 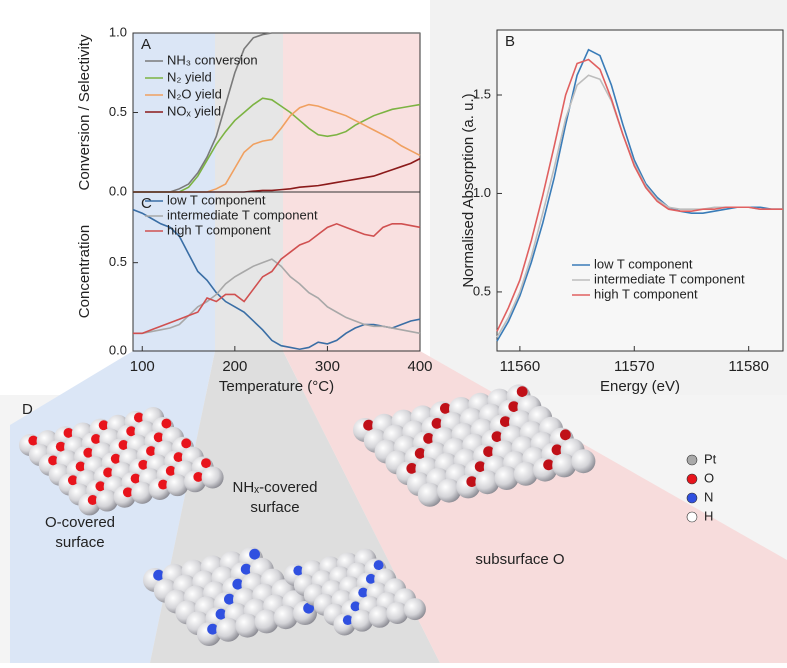 What do you see at coordinates (748, 366) in the screenshot?
I see `x-tick-label: 11580` at bounding box center [748, 366].